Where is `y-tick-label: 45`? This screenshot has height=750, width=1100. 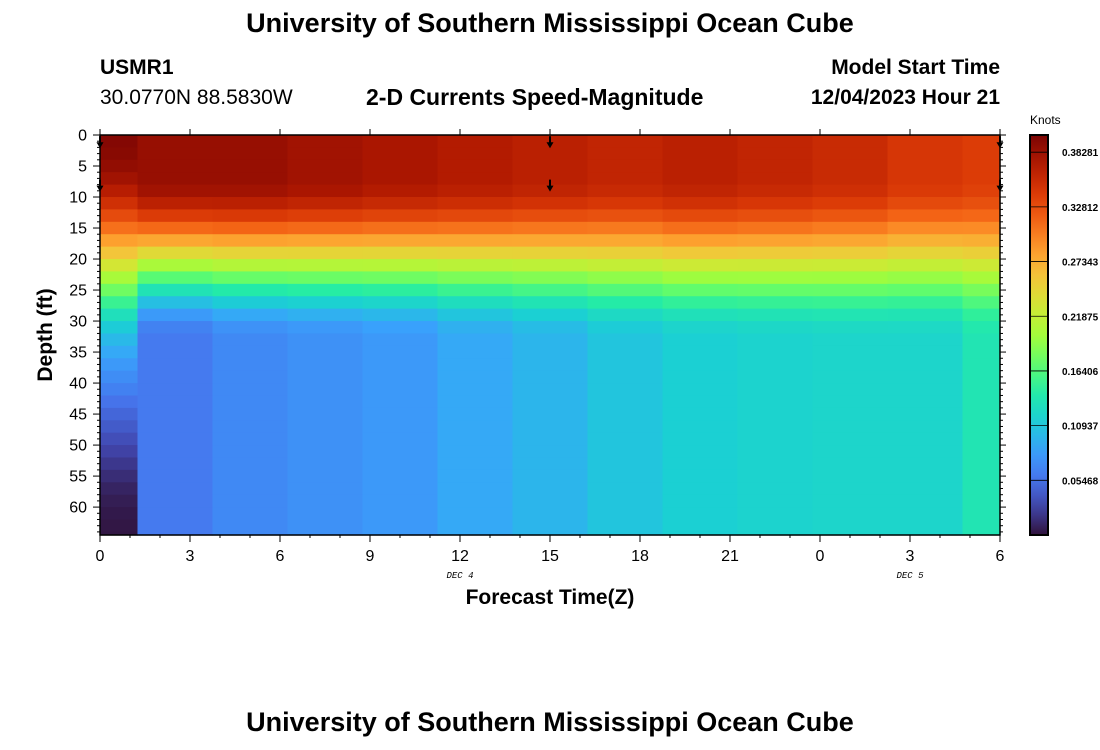 y-tick-label: 45 is located at coordinates (78, 415).